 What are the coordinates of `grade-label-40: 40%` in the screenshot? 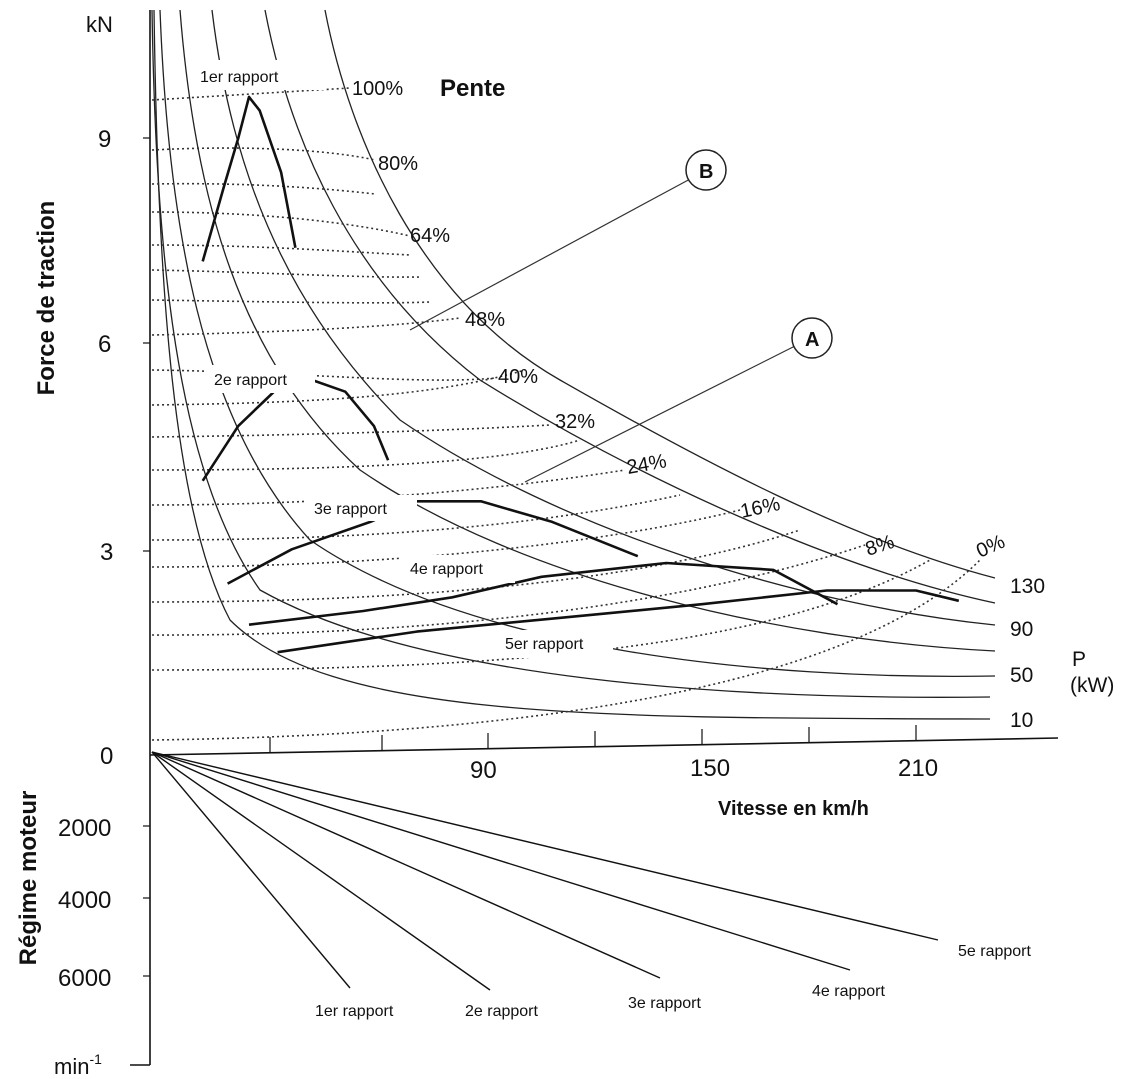 It's located at (518, 377).